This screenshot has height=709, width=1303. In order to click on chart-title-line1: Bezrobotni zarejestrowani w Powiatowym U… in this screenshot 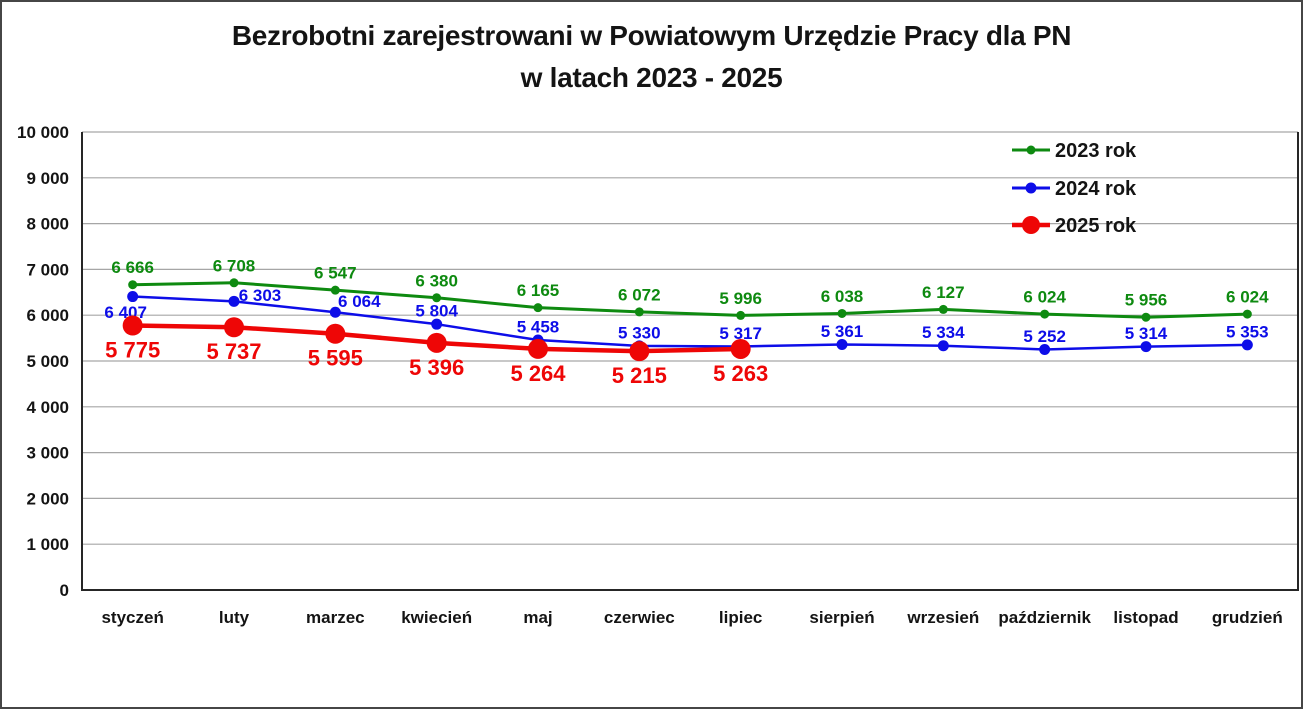, I will do `click(651, 35)`.